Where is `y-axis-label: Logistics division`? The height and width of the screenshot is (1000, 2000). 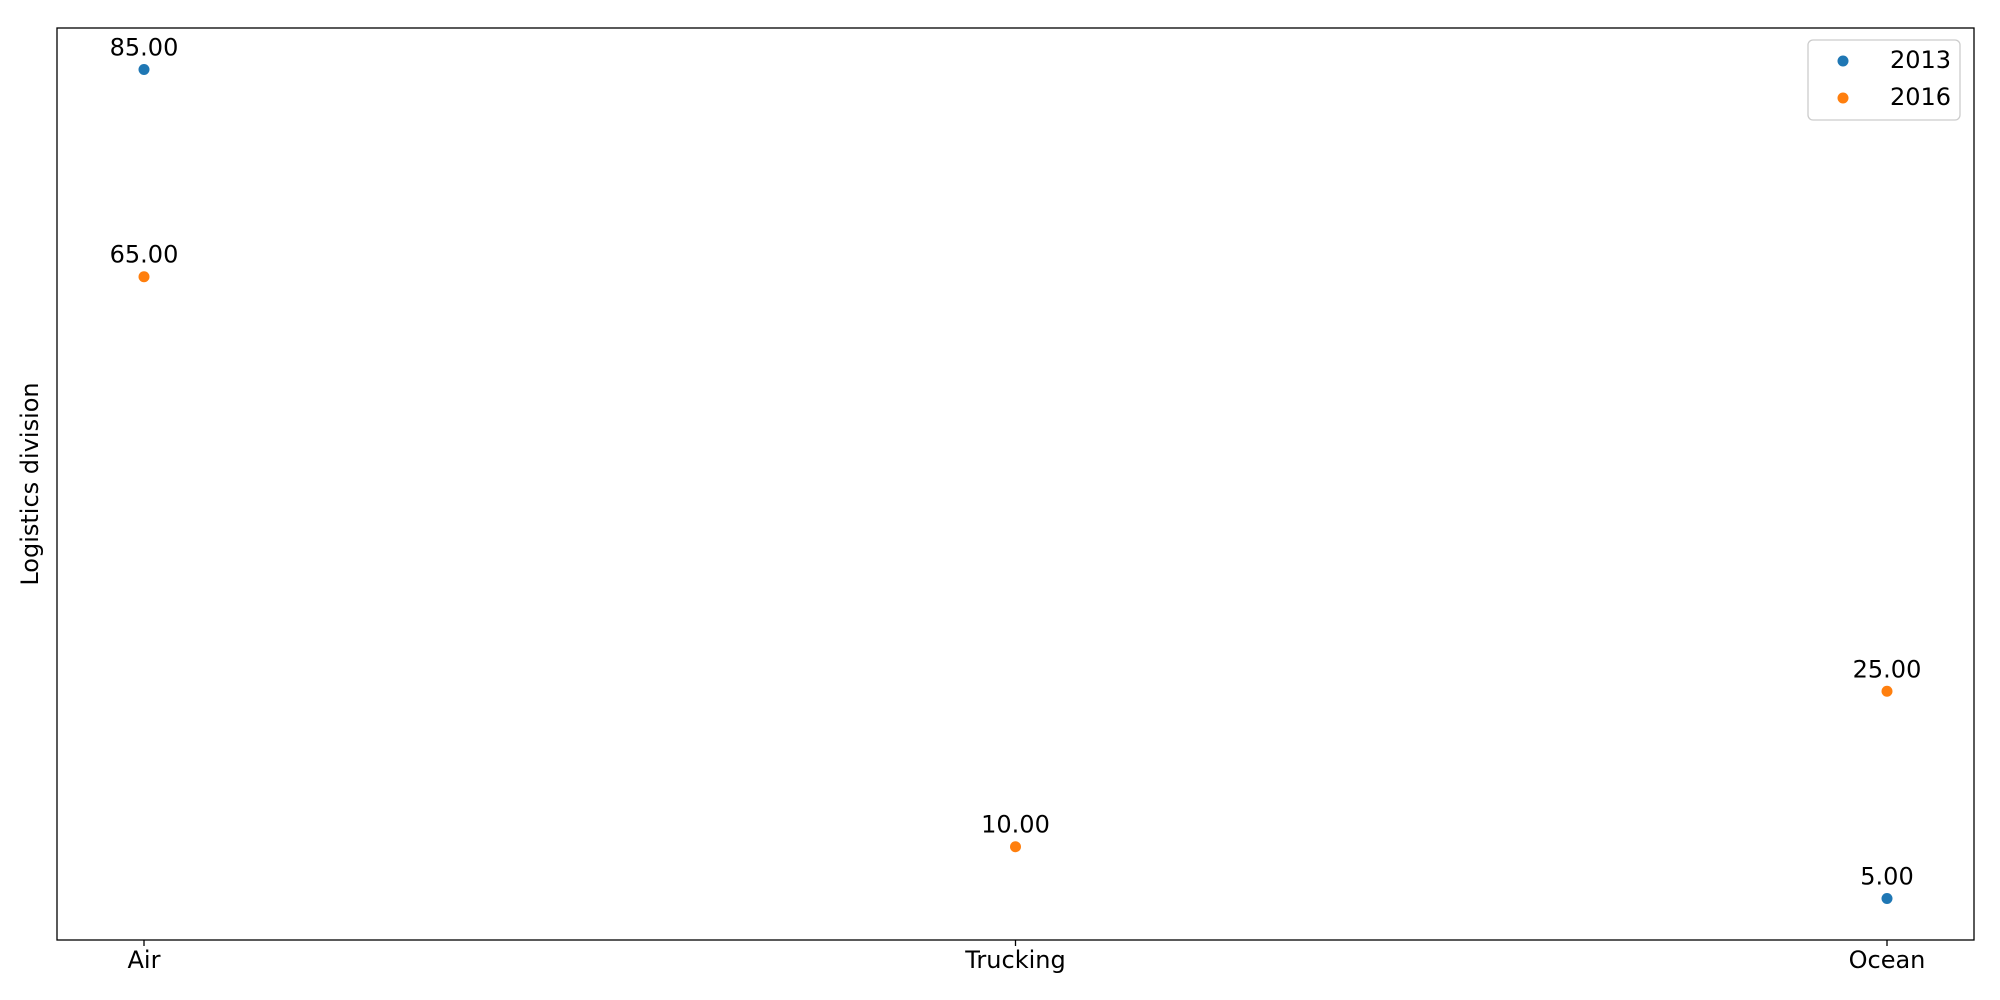 y-axis-label: Logistics division is located at coordinates (30, 483).